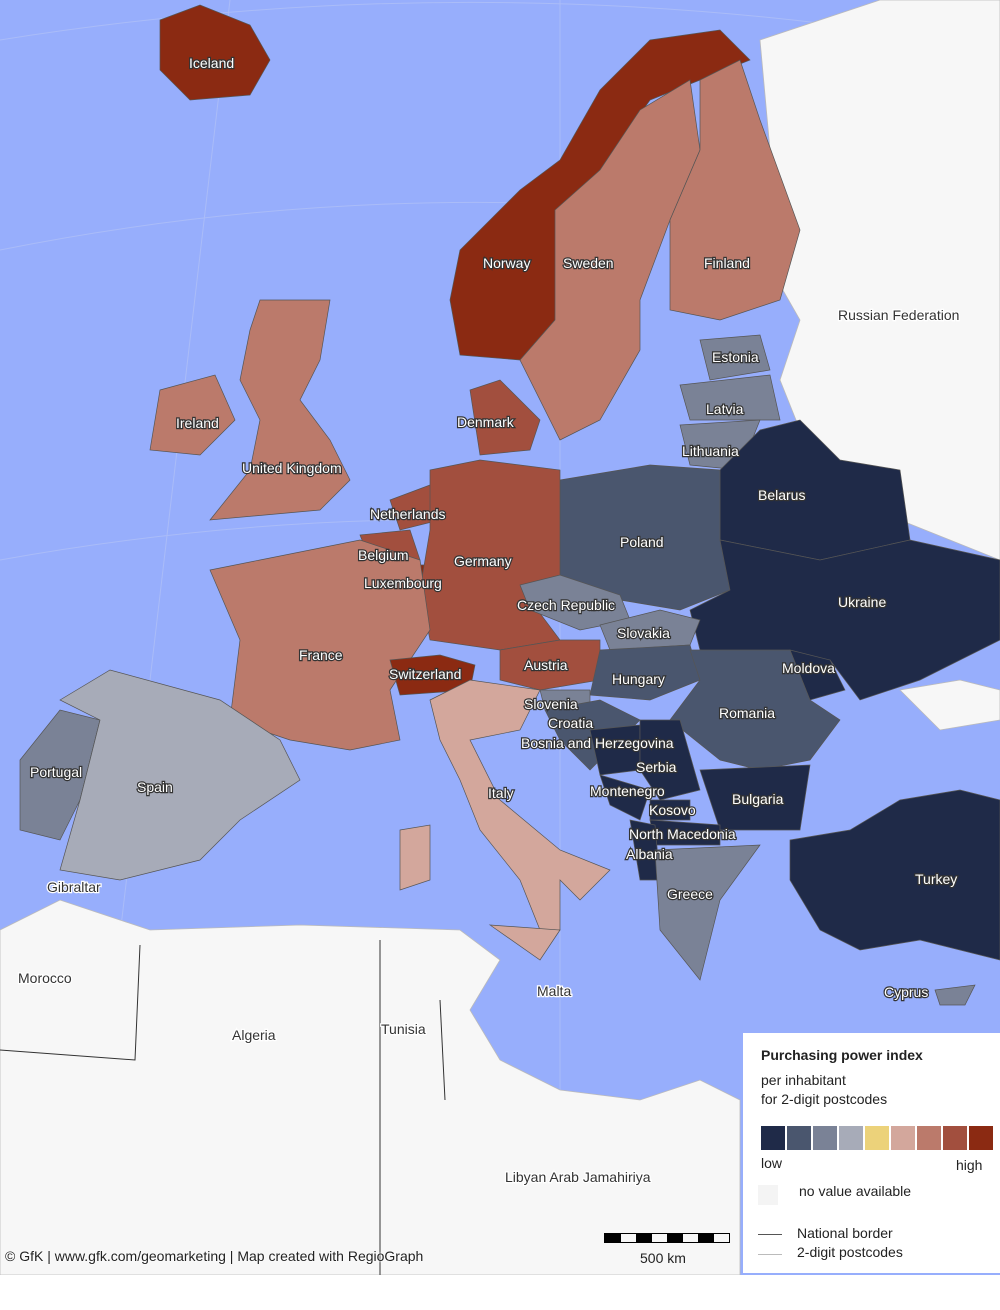 The height and width of the screenshot is (1310, 1000). I want to click on label-greece: Greece, so click(690, 894).